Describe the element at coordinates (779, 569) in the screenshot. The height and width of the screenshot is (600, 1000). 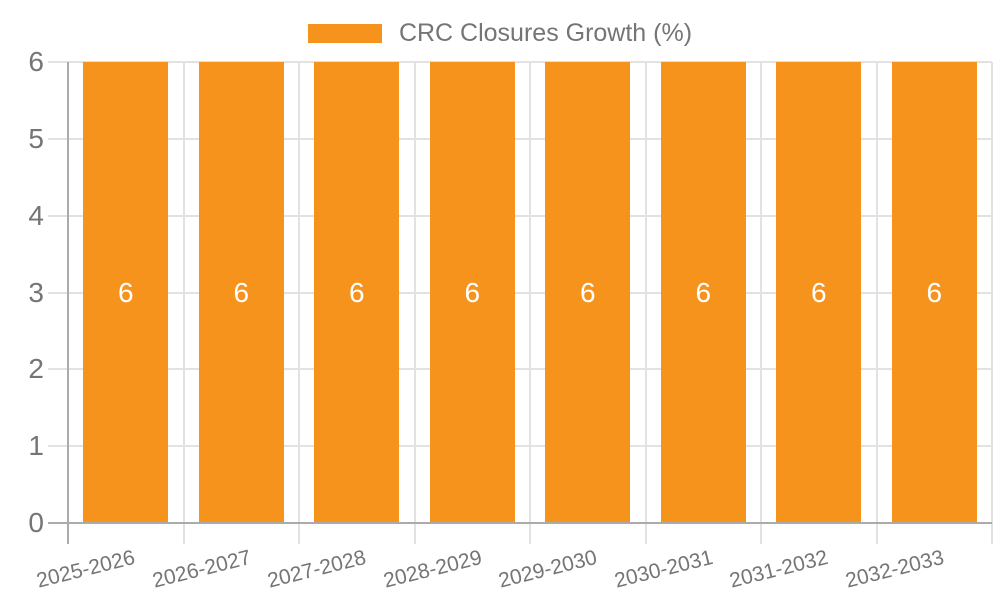
I see `x-axis-tick-label: 2031-2032` at that location.